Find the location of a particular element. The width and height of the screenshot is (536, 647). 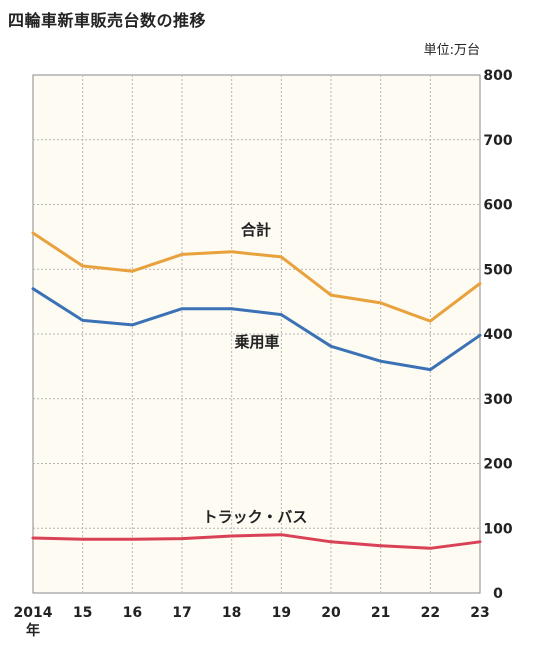

y-tick-label: 400 is located at coordinates (497, 335).